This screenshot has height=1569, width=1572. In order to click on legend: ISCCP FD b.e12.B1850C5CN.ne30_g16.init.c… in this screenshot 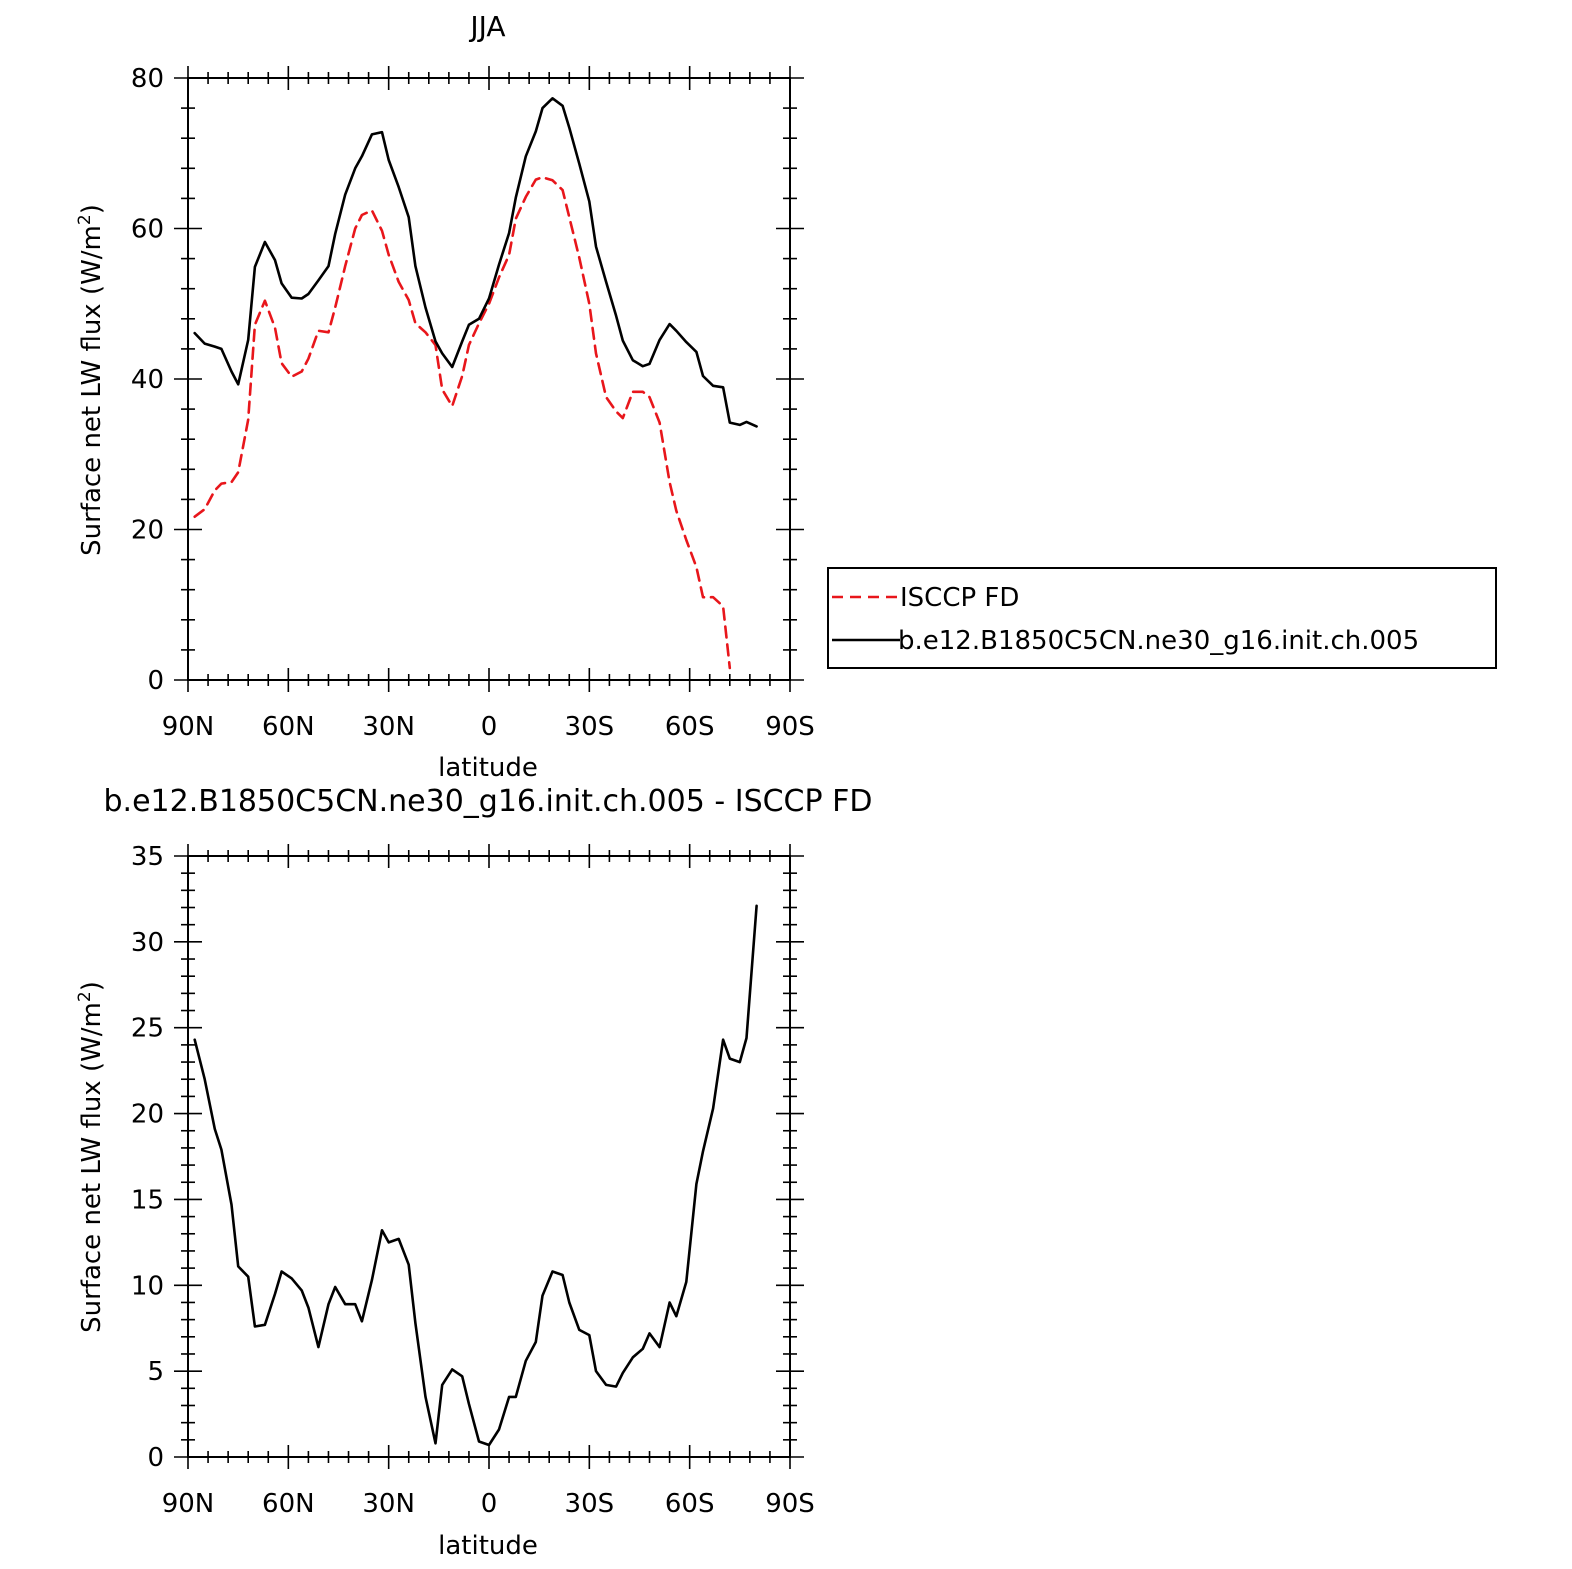, I will do `click(1162, 618)`.